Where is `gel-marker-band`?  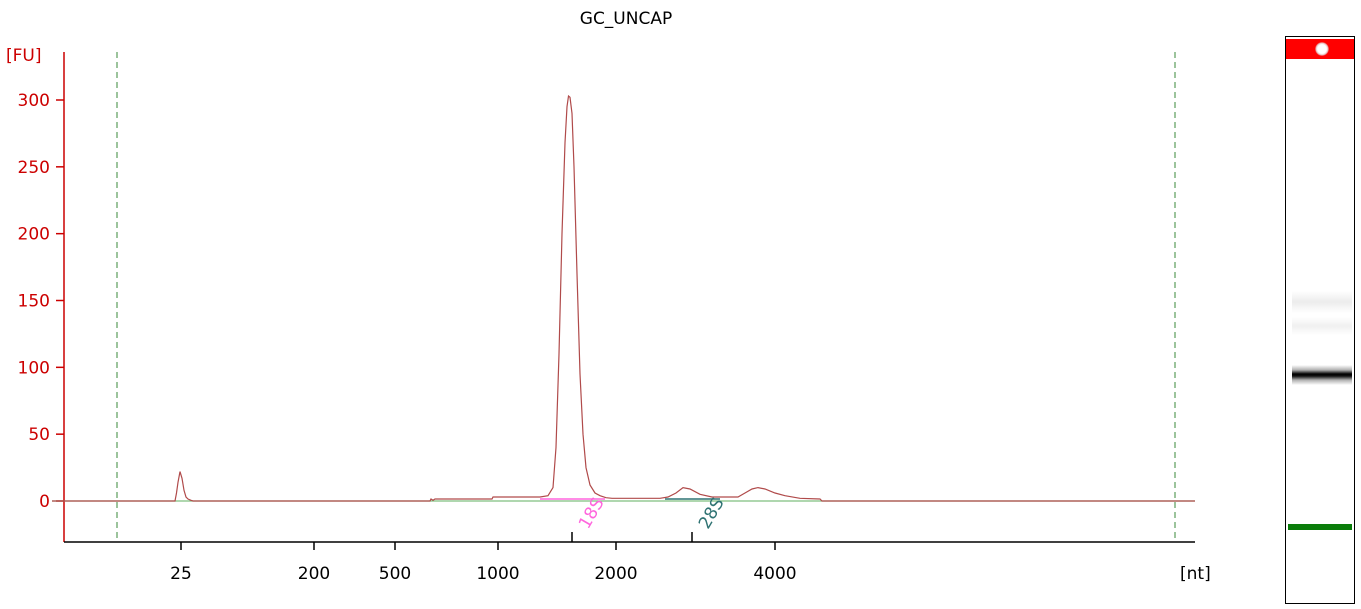
gel-marker-band is located at coordinates (1320, 49).